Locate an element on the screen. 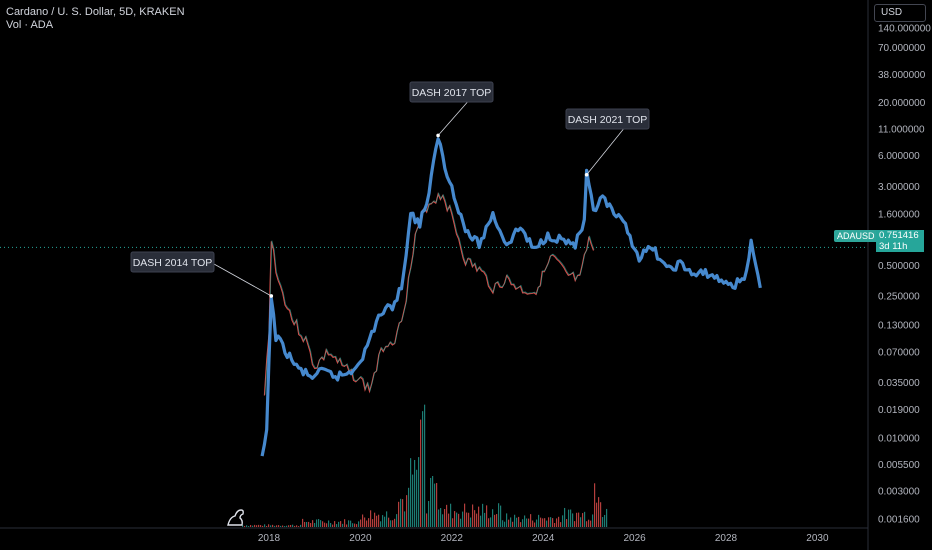 Image resolution: width=932 pixels, height=550 pixels. y-tick-label: 0.010000 is located at coordinates (899, 439).